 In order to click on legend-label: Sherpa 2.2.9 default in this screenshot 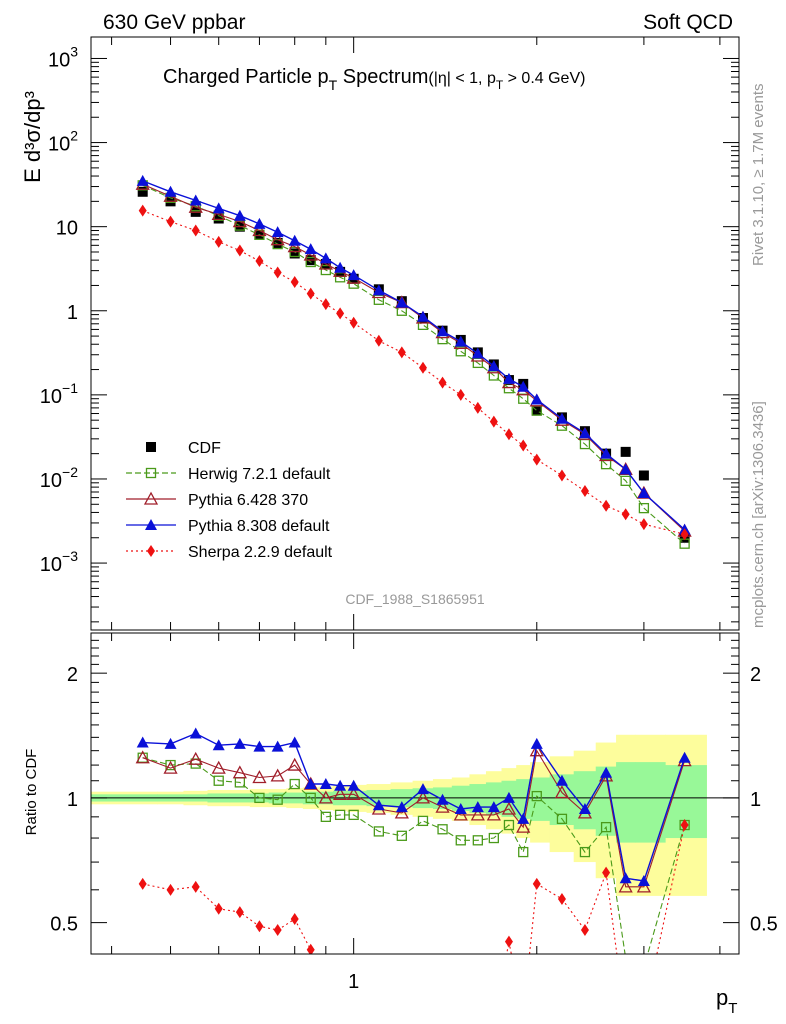, I will do `click(260, 552)`.